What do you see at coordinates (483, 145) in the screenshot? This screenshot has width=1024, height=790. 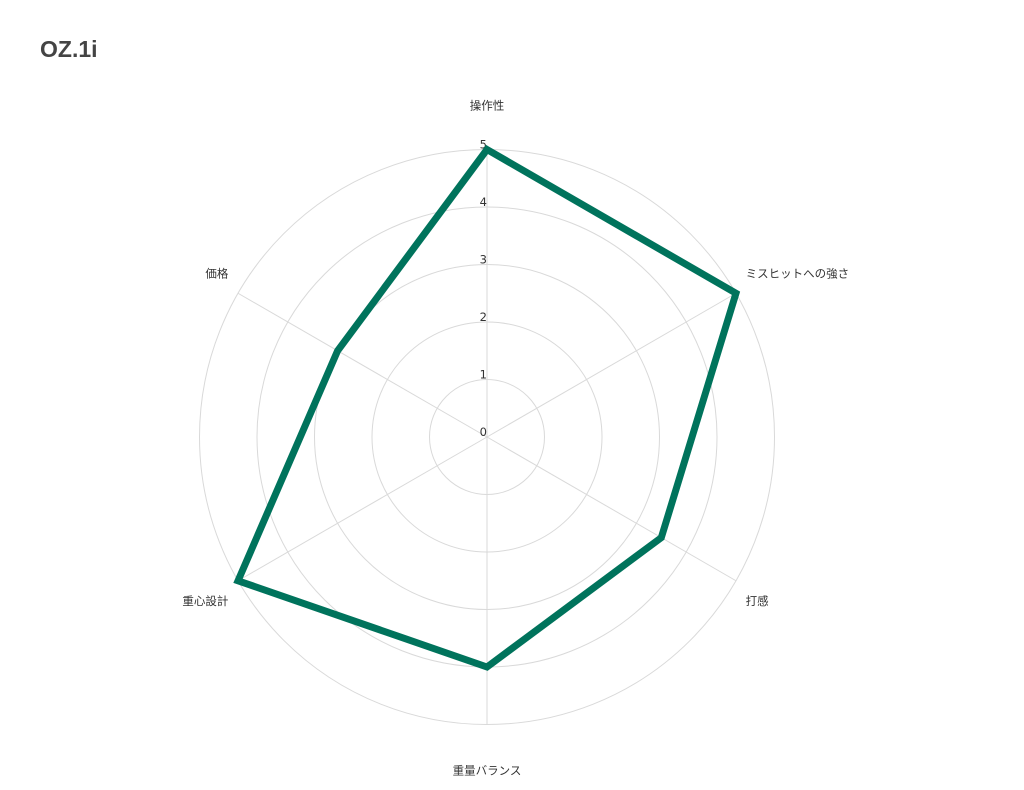 I see `tick-label: 5` at bounding box center [483, 145].